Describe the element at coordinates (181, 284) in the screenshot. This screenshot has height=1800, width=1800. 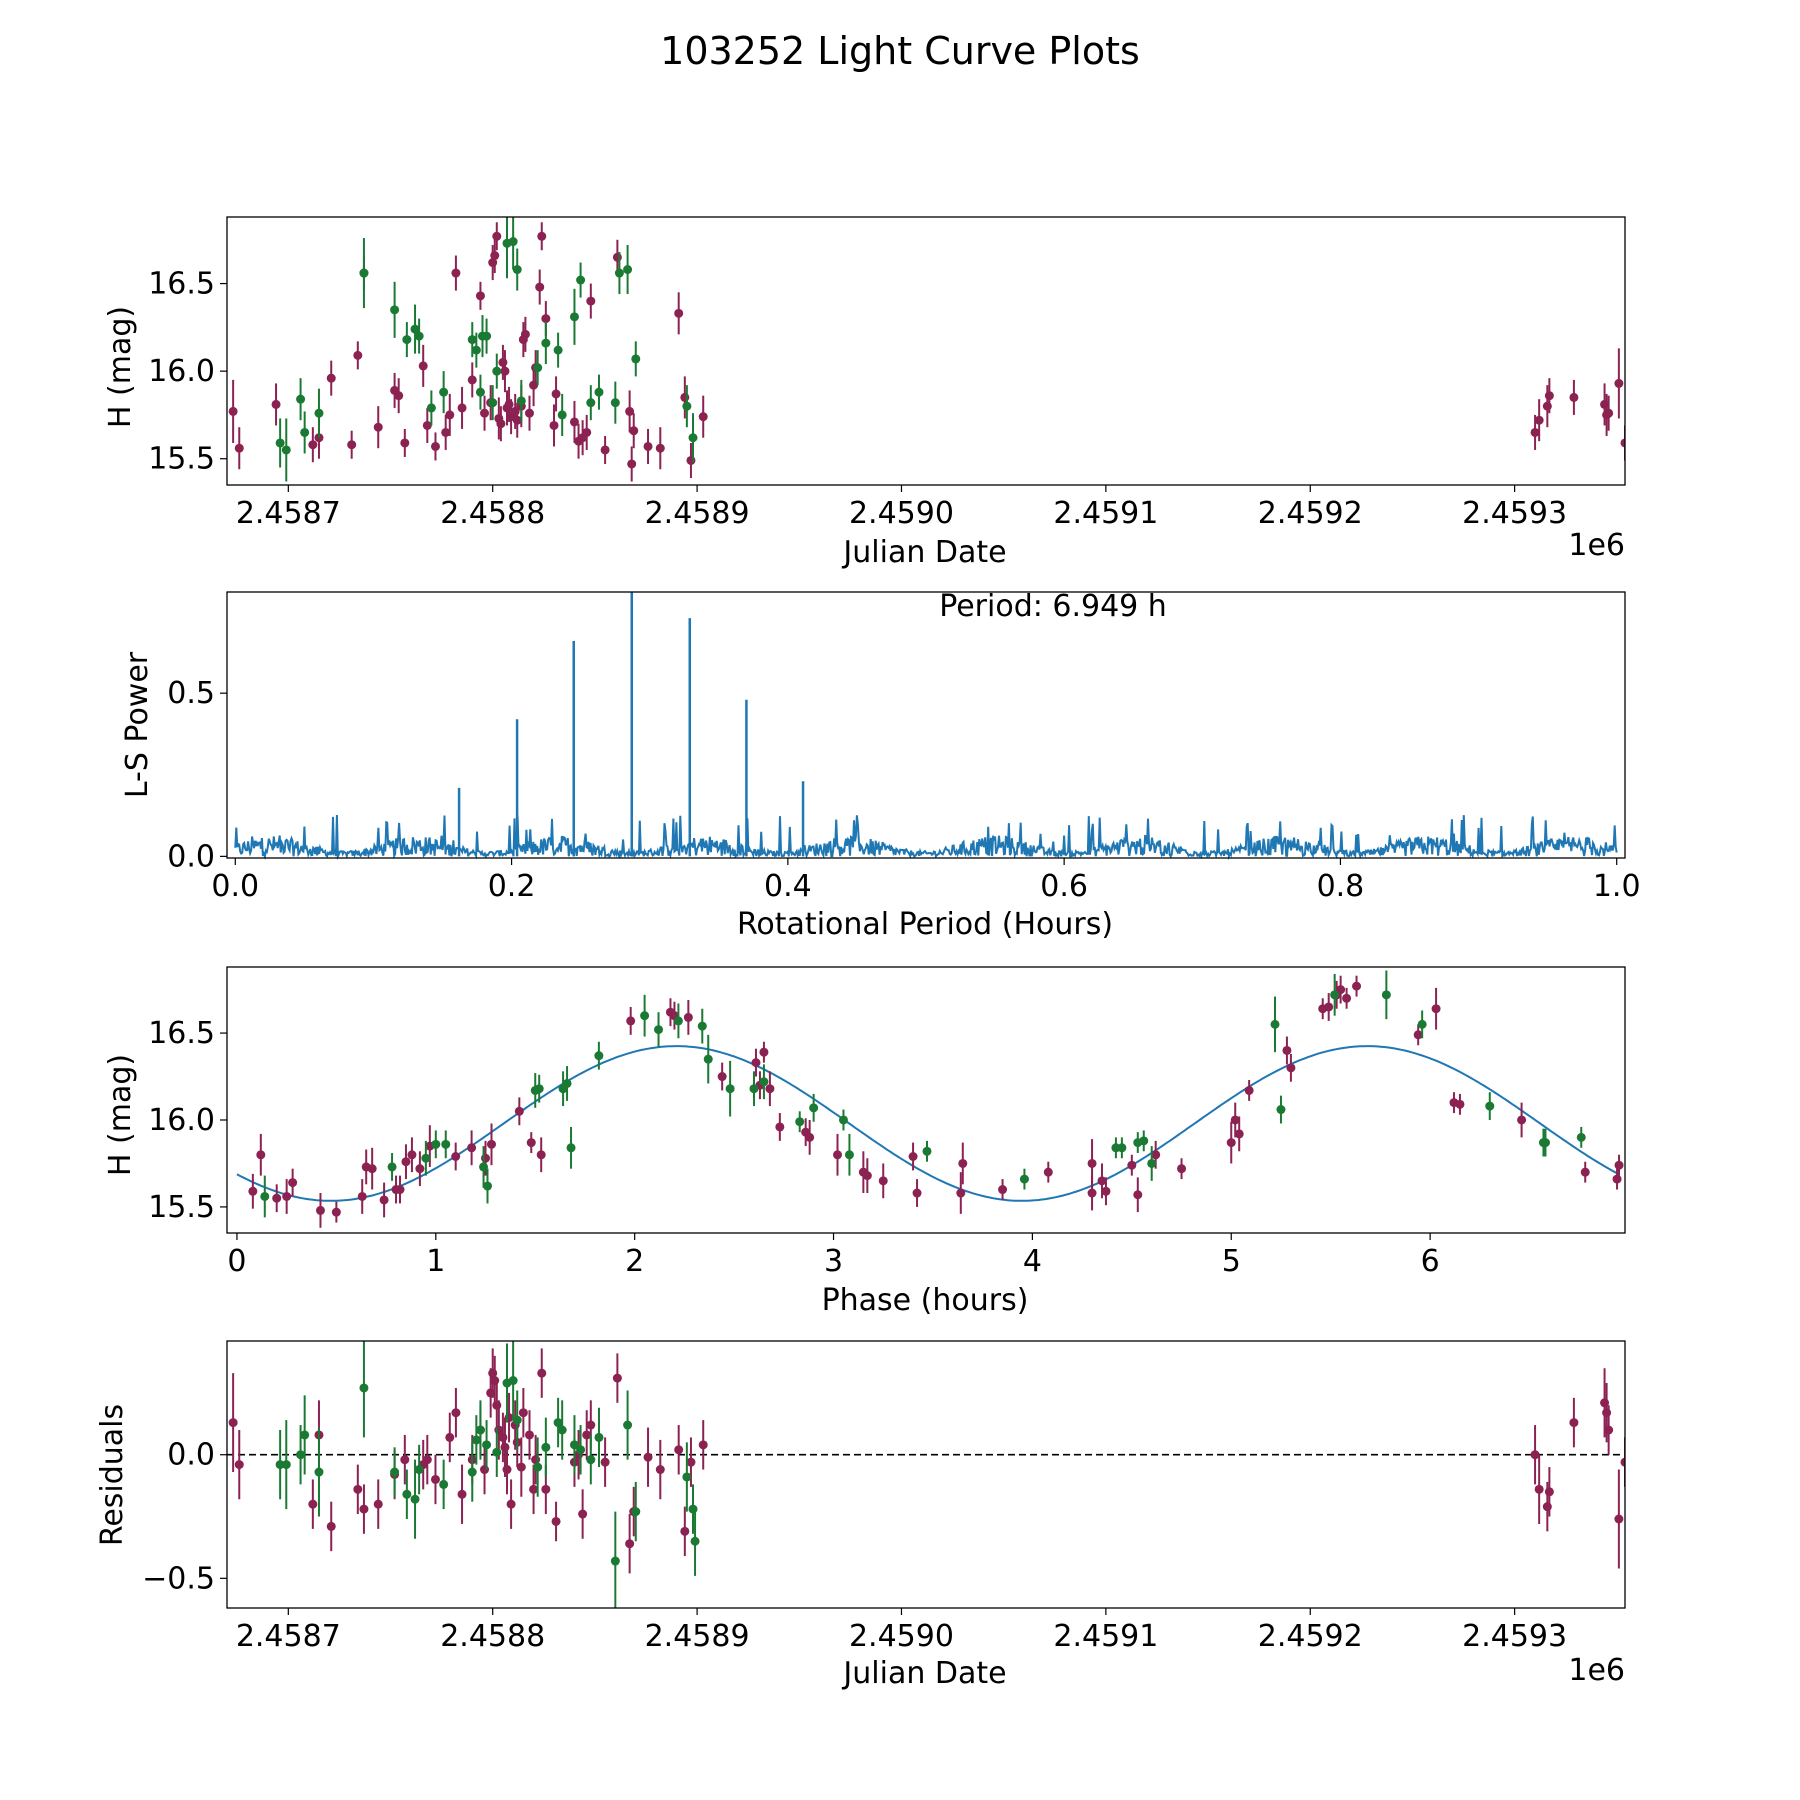
I see `lightcurve-ytick-label: 16.5` at that location.